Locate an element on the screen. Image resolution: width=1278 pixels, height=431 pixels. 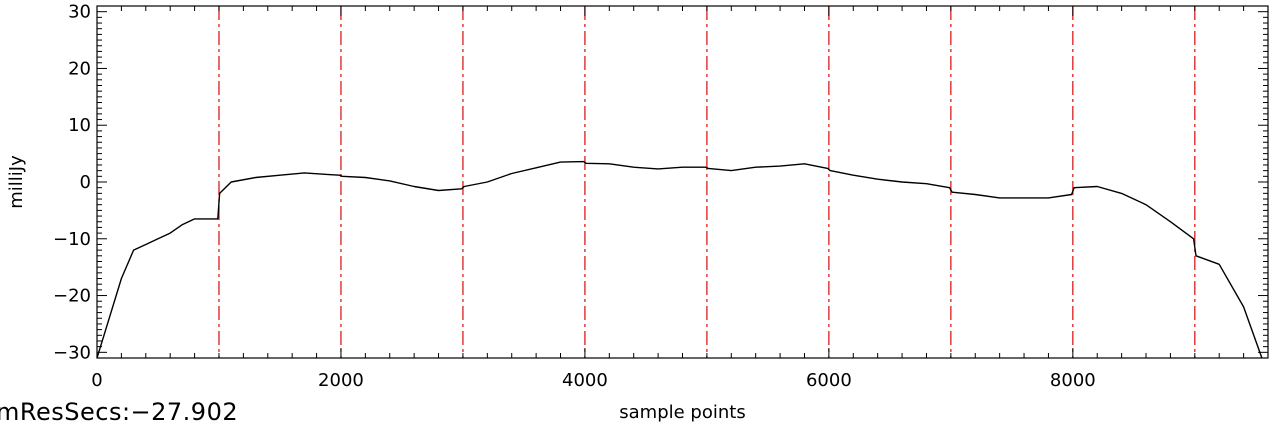
x-tick-label: 0 is located at coordinates (96, 380).